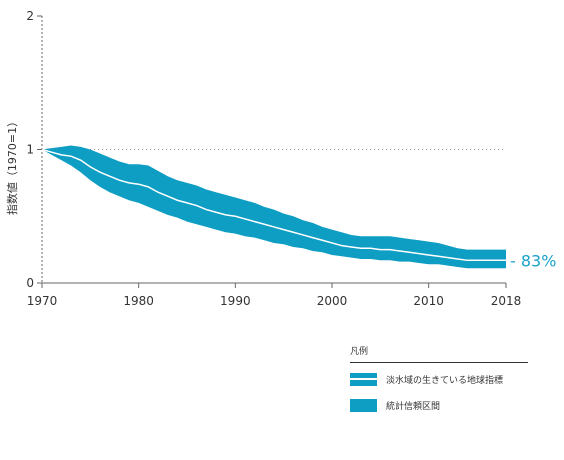 This screenshot has width=564, height=460. What do you see at coordinates (445, 381) in the screenshot?
I see `legend-label-index: 淡水域の生きている地球指標` at bounding box center [445, 381].